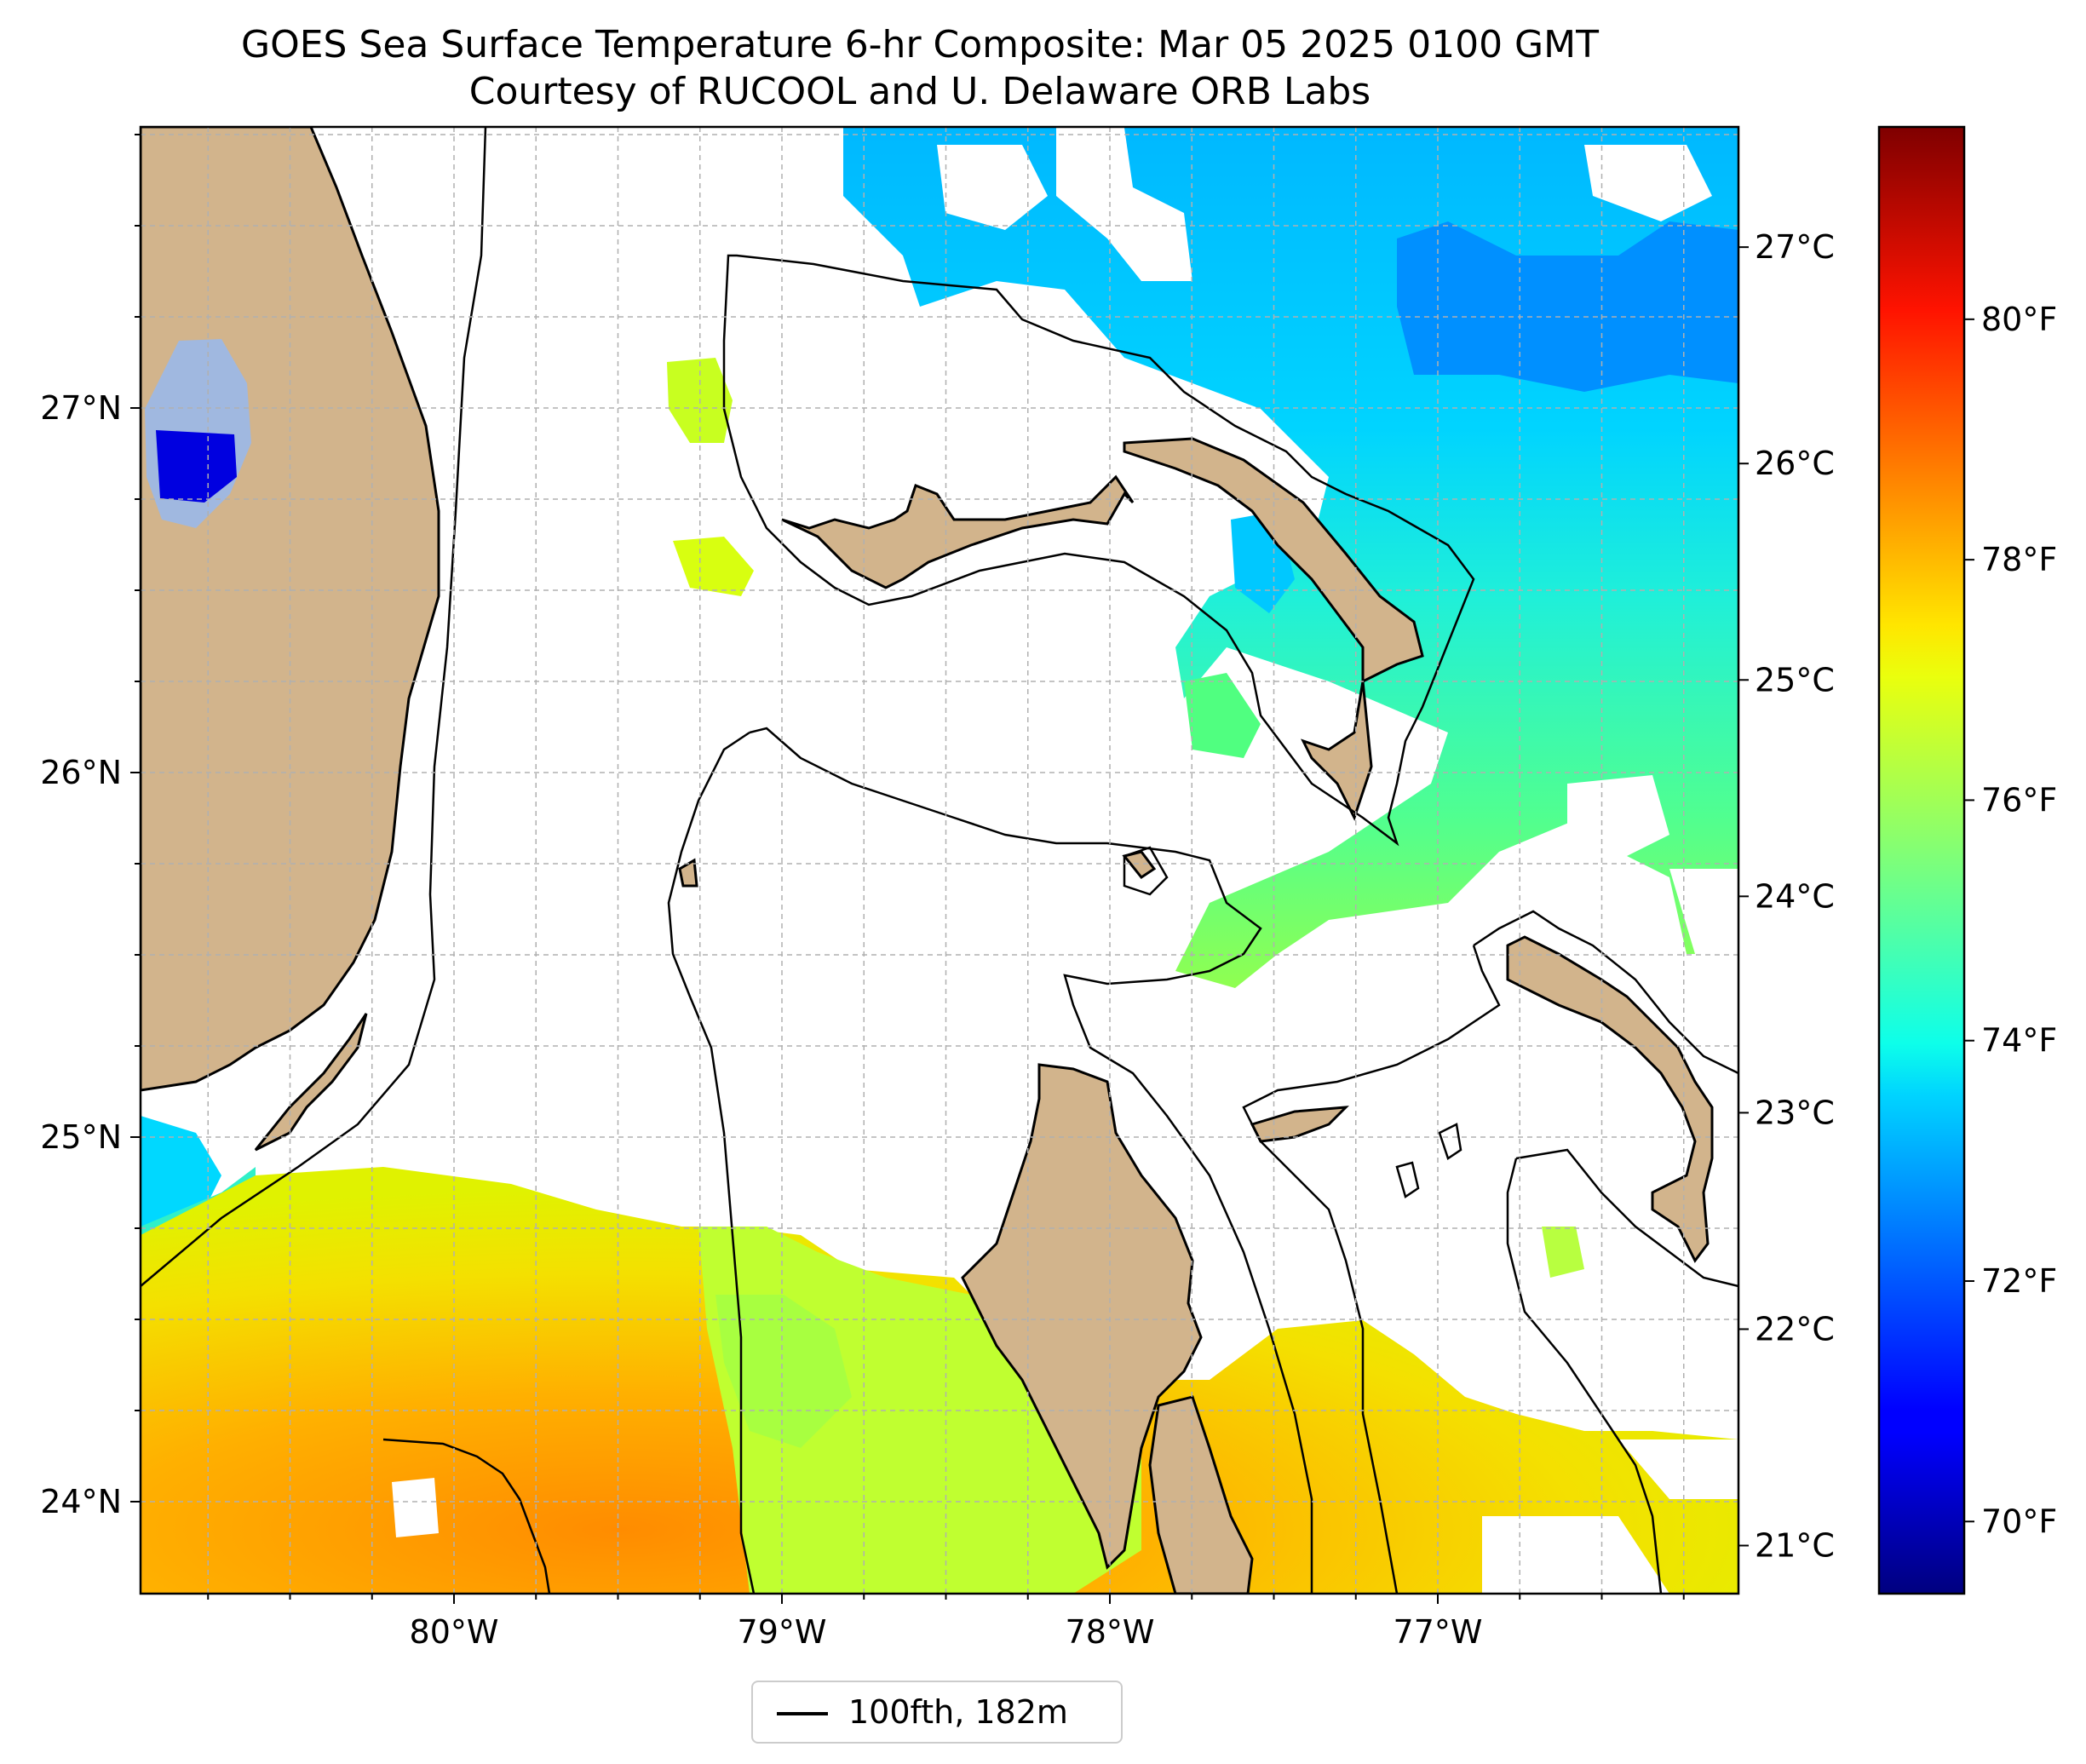 Image resolution: width=2086 pixels, height=1764 pixels. Describe the element at coordinates (1222, 715) in the screenshot. I see `sst-green-patch` at that location.